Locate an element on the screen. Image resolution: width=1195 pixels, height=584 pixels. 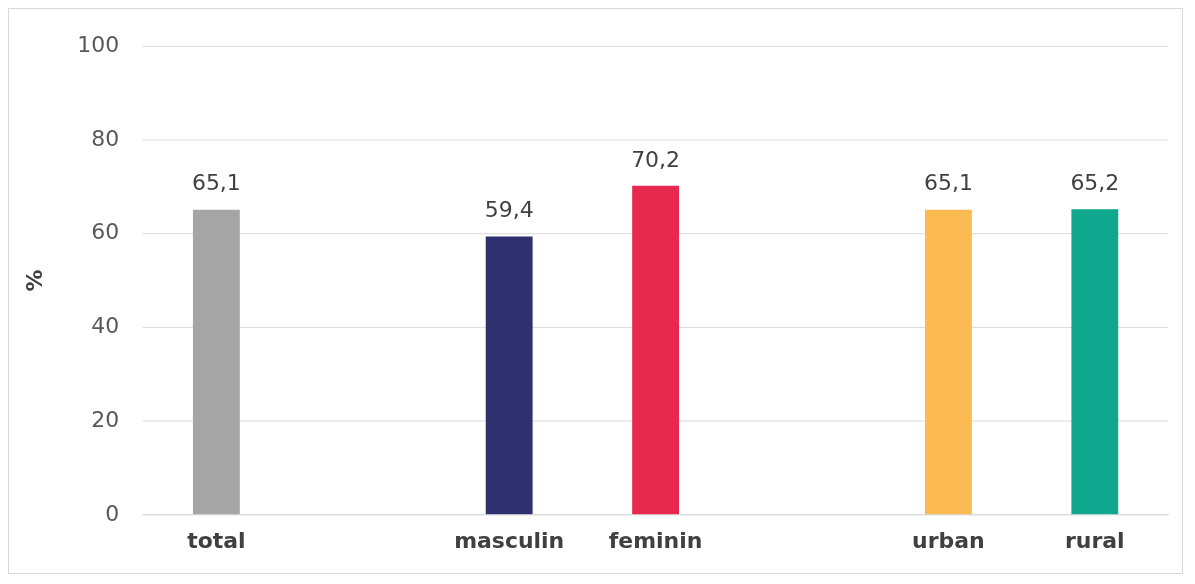
x-tick-label: feminin is located at coordinates (655, 540).